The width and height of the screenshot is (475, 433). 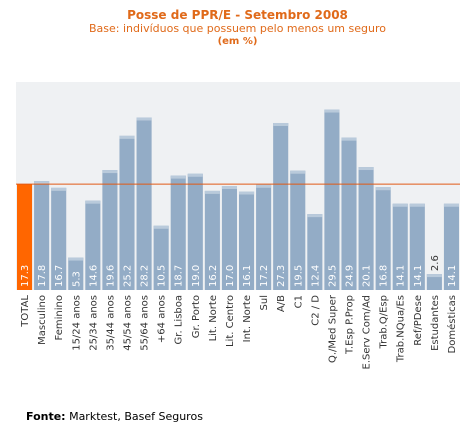 I want to click on category-label-7: 55/64 anos, so click(x=145, y=323).